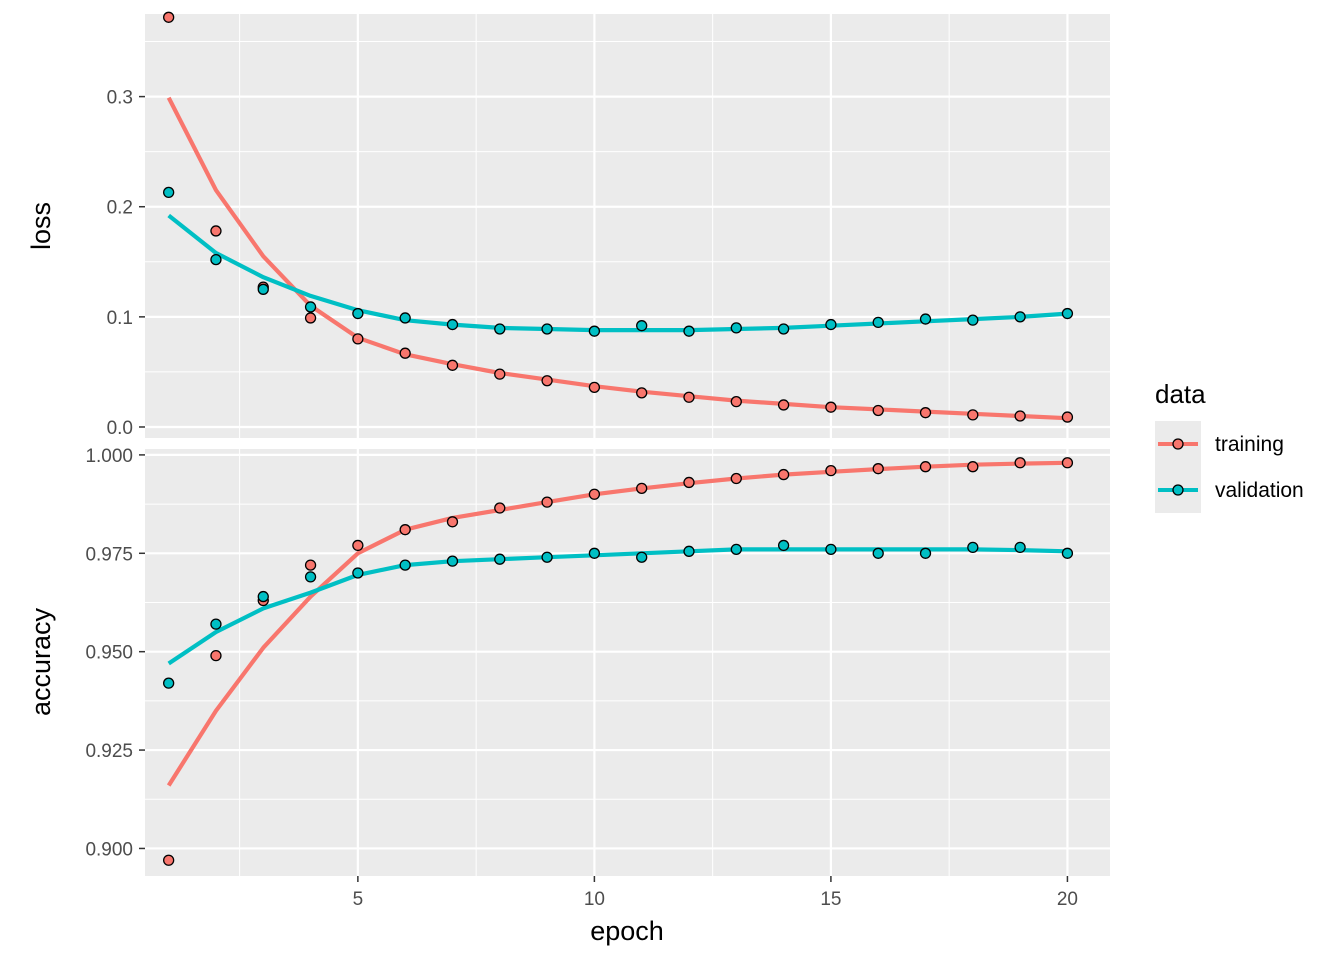  I want to click on x-tick-label: 15, so click(830, 899).